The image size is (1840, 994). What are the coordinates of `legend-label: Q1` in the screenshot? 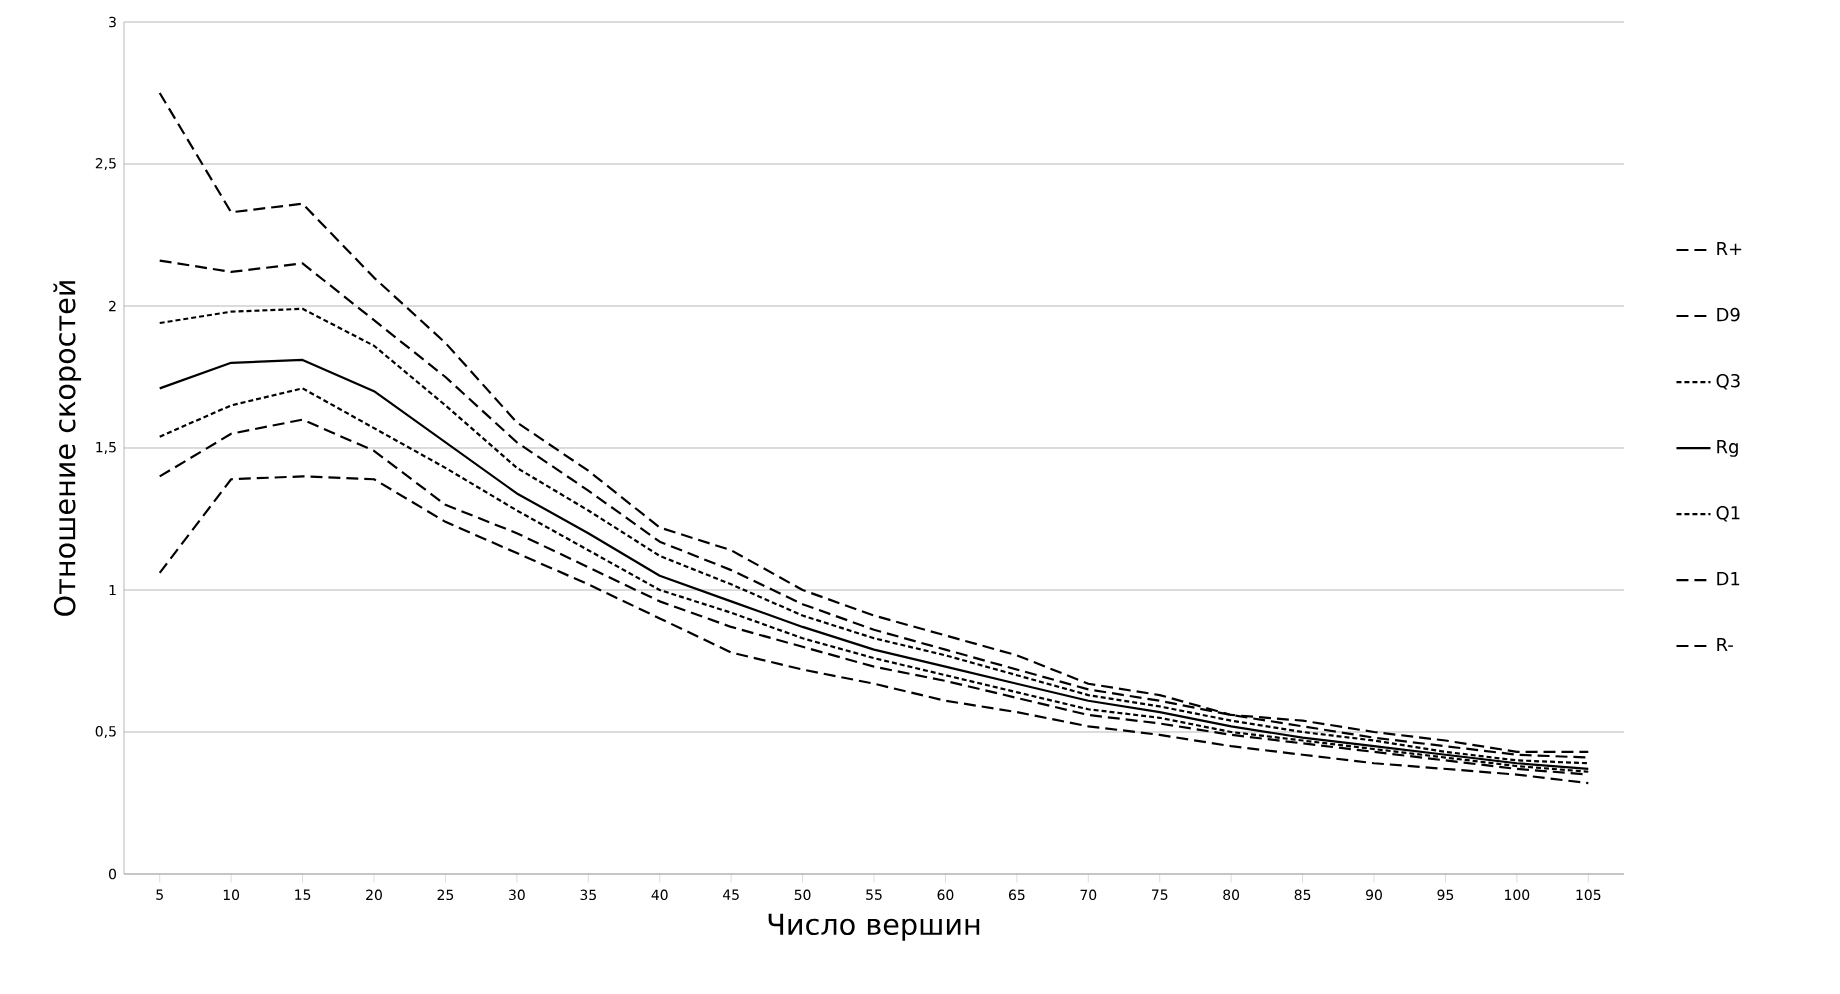 It's located at (1728, 513).